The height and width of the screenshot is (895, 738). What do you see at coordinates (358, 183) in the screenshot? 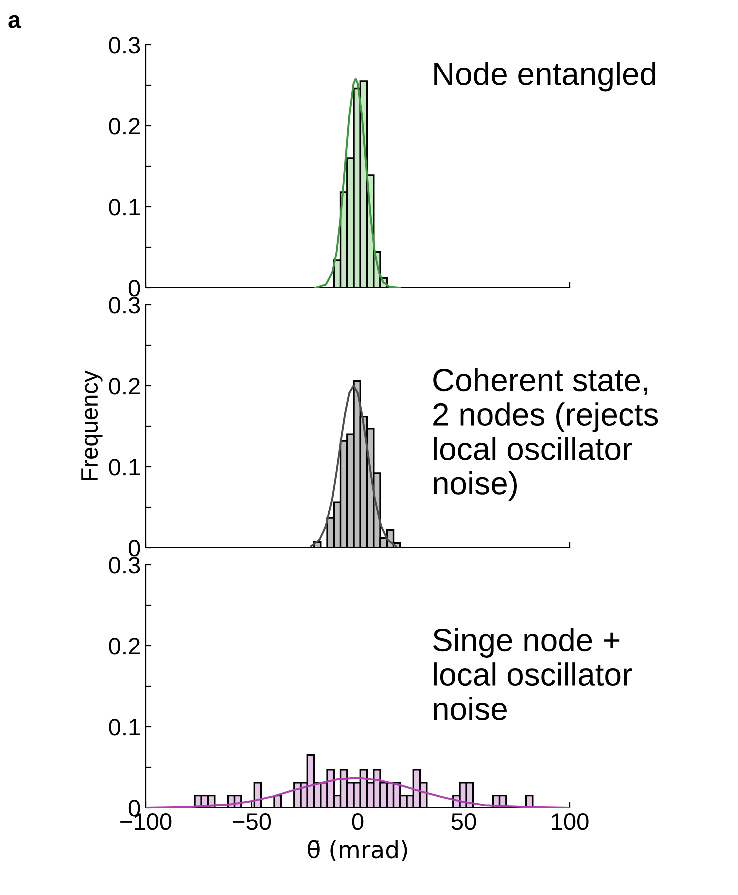
I see `line-series` at bounding box center [358, 183].